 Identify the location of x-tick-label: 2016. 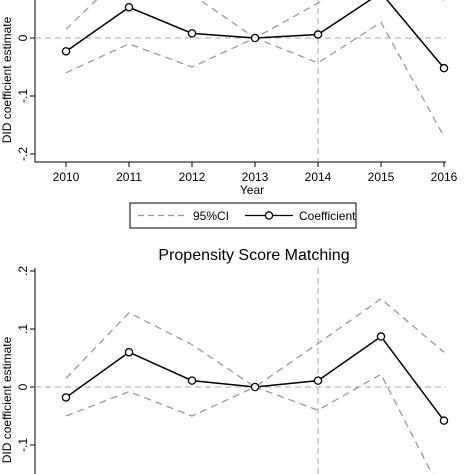
(444, 177).